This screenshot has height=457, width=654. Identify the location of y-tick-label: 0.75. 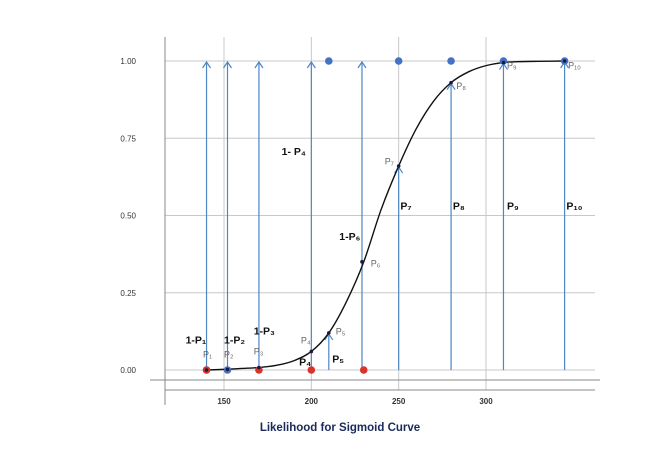
(128, 138).